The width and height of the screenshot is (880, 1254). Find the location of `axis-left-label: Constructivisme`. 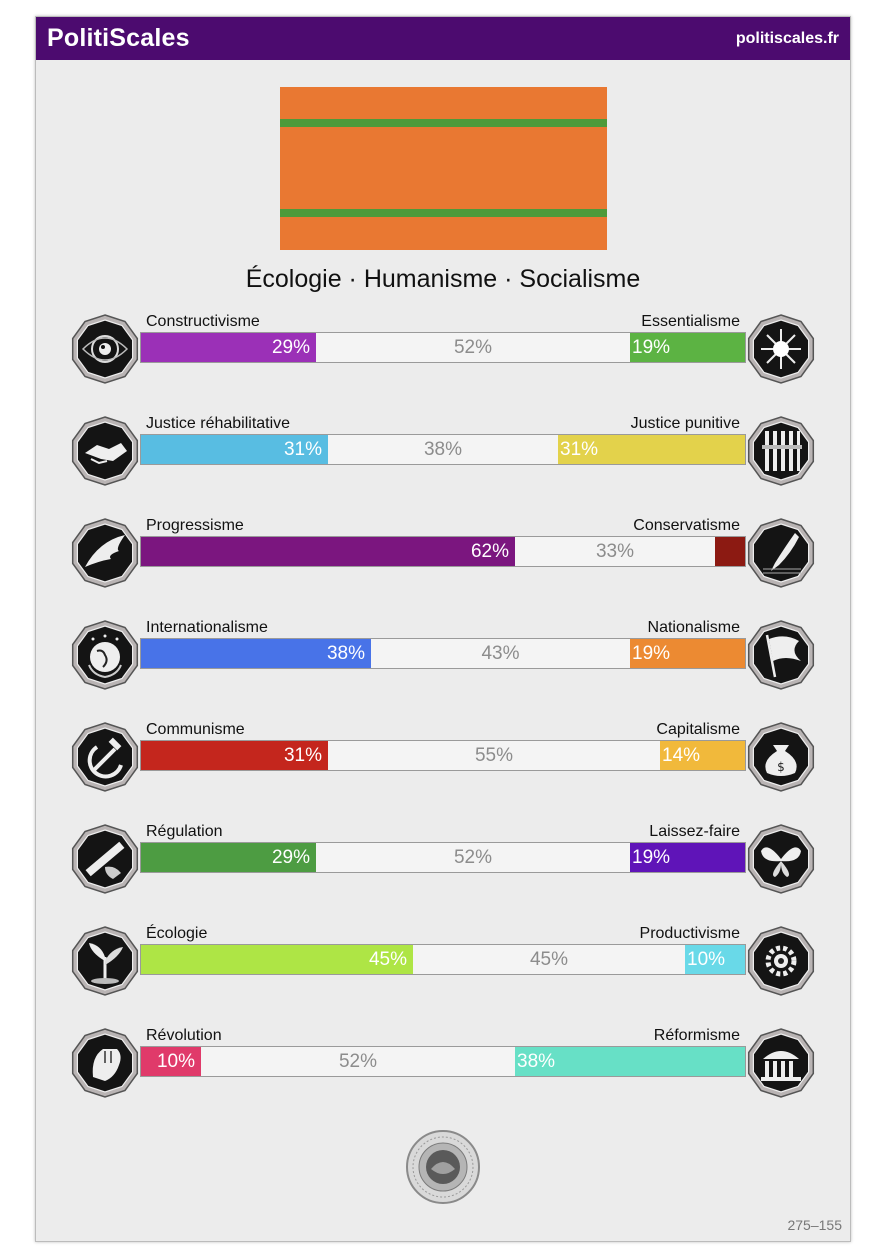

axis-left-label: Constructivisme is located at coordinates (203, 321).